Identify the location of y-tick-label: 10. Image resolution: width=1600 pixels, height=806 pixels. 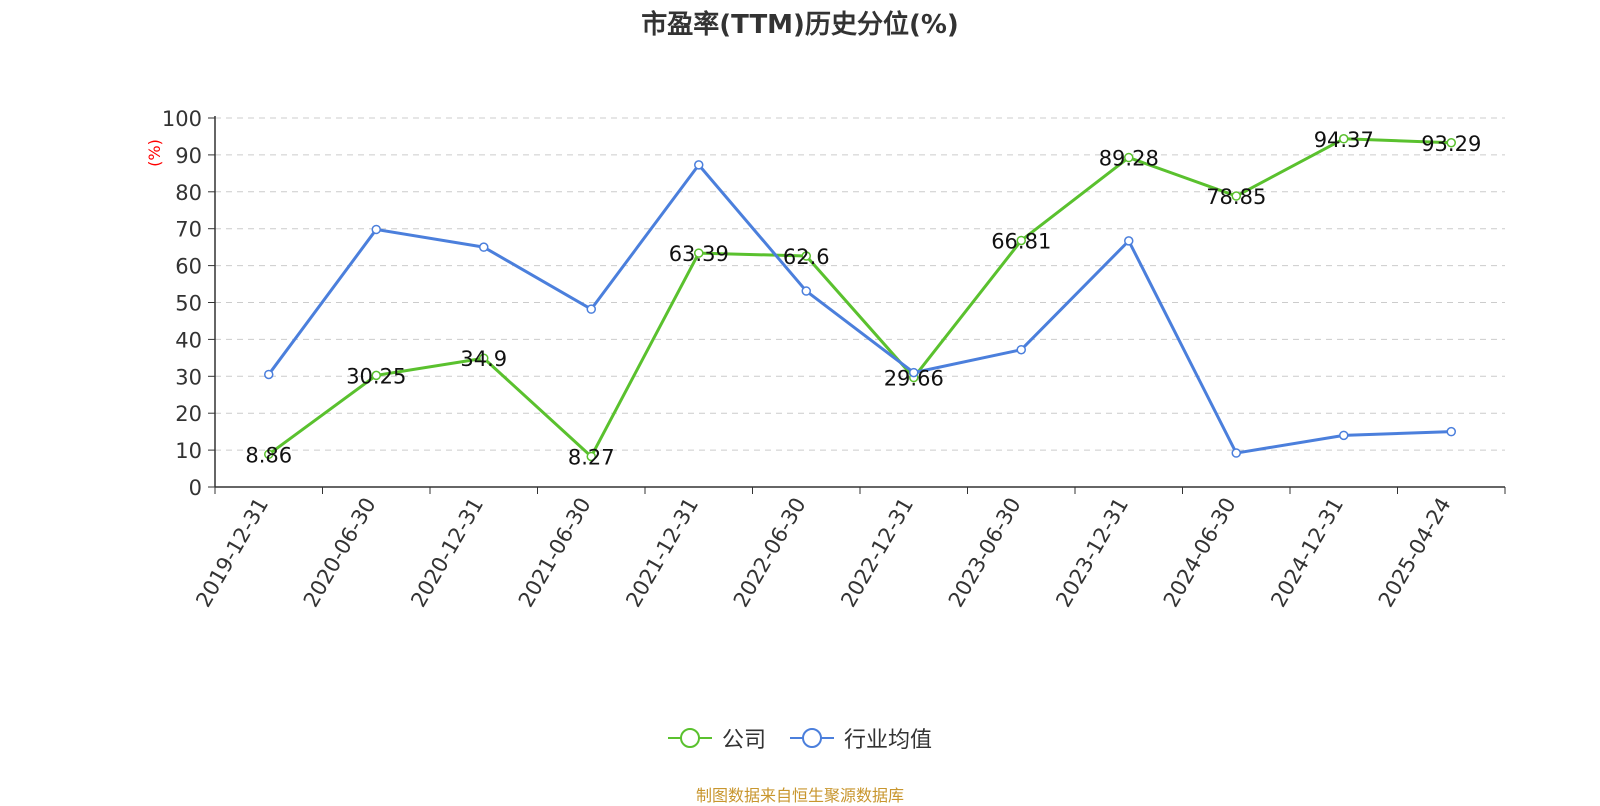
(188, 451).